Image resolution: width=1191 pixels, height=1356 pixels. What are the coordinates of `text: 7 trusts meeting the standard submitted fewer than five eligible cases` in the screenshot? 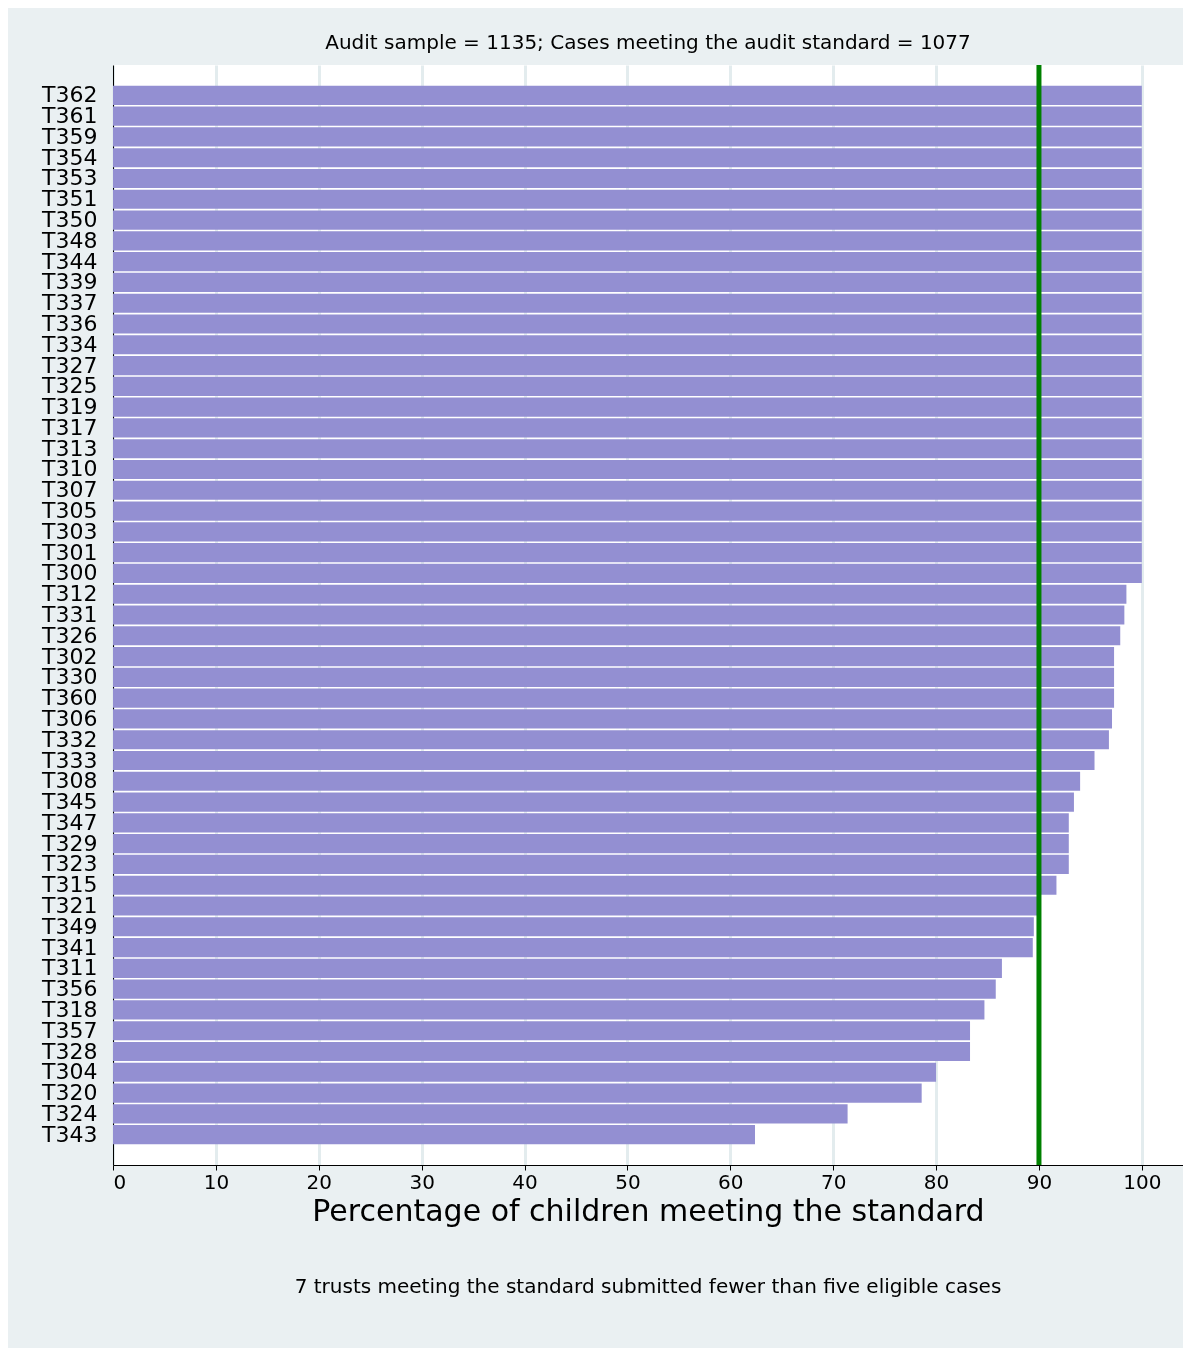 It's located at (648, 1286).